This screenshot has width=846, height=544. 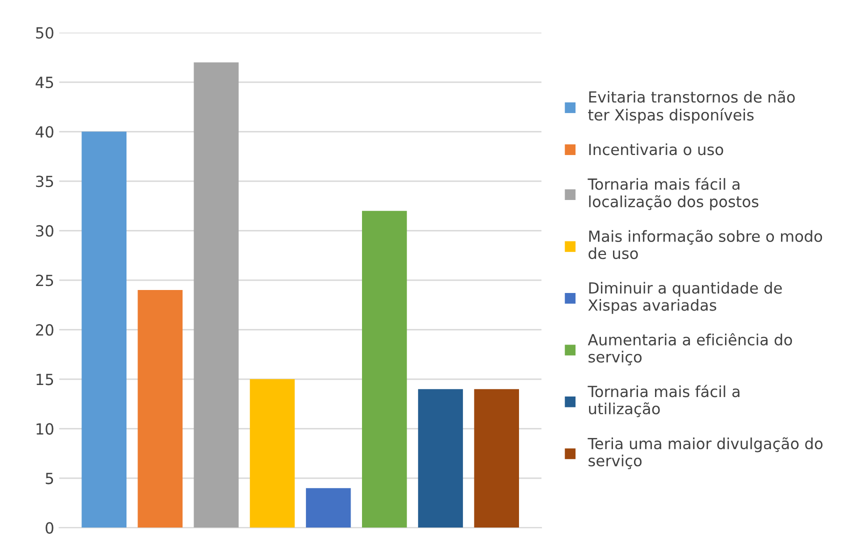 I want to click on y-tick-label: 30, so click(x=45, y=231).